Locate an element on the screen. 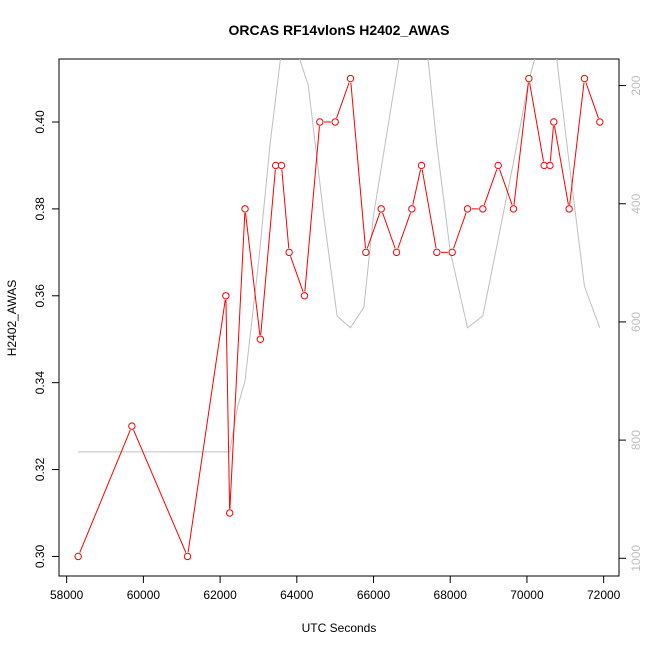 The width and height of the screenshot is (650, 650). y-tick-label: 0.36 is located at coordinates (40, 296).